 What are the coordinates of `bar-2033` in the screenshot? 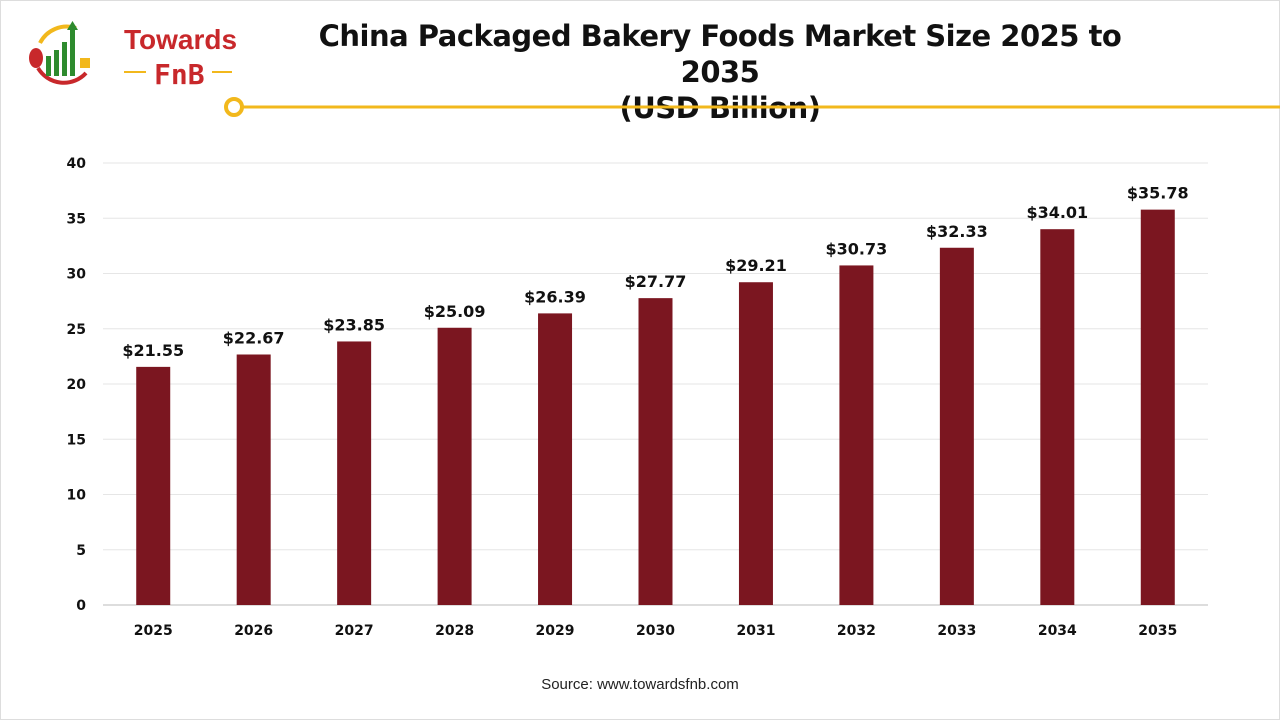 It's located at (956, 426).